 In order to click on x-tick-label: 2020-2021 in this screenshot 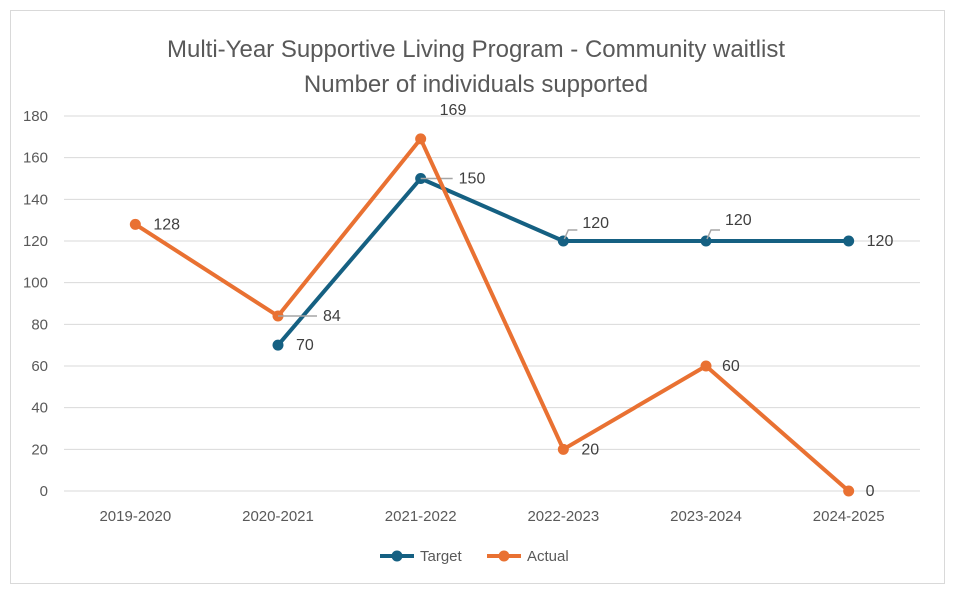, I will do `click(278, 516)`.